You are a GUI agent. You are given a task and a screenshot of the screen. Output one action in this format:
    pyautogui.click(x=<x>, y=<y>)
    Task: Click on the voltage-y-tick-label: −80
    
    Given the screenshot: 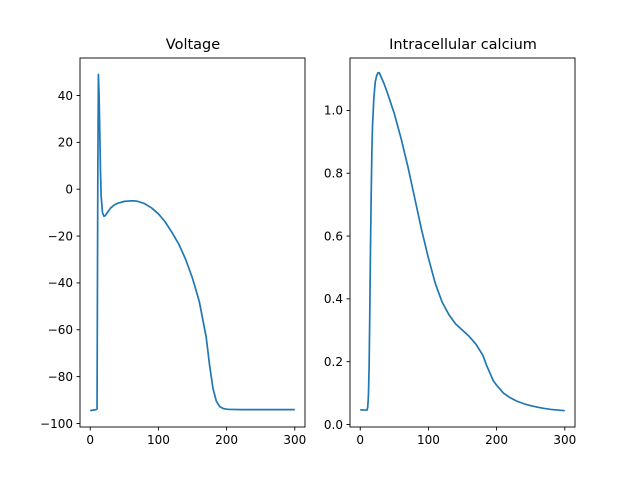 What is the action you would take?
    pyautogui.click(x=60, y=377)
    